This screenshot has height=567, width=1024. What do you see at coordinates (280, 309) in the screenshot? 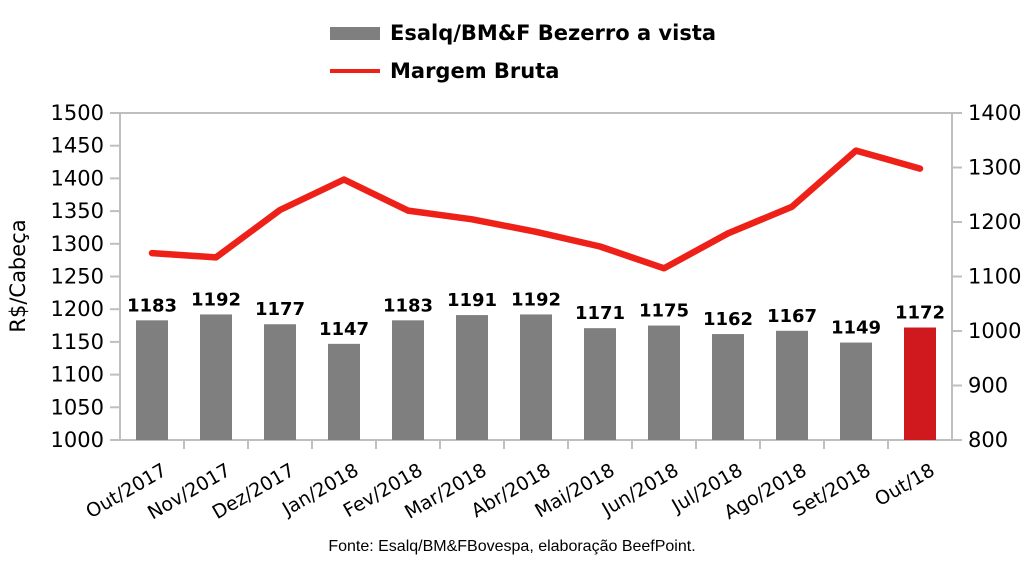
I see `bar-value-label: 1177` at bounding box center [280, 309].